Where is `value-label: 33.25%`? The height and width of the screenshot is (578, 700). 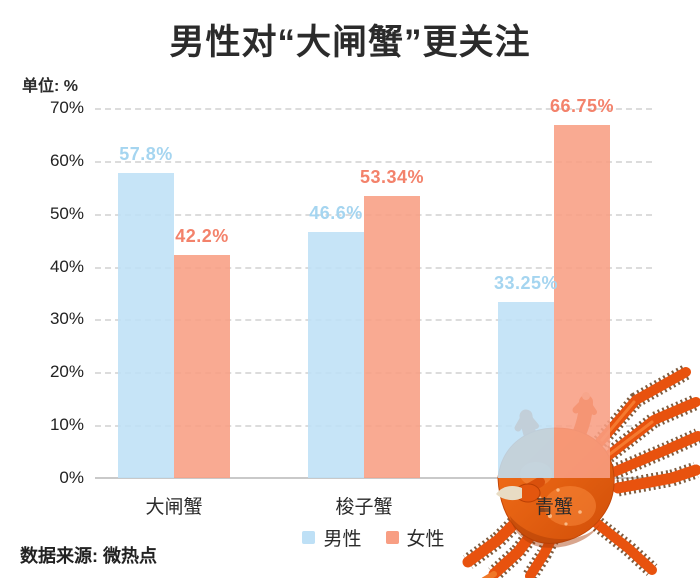
value-label: 33.25% is located at coordinates (526, 283).